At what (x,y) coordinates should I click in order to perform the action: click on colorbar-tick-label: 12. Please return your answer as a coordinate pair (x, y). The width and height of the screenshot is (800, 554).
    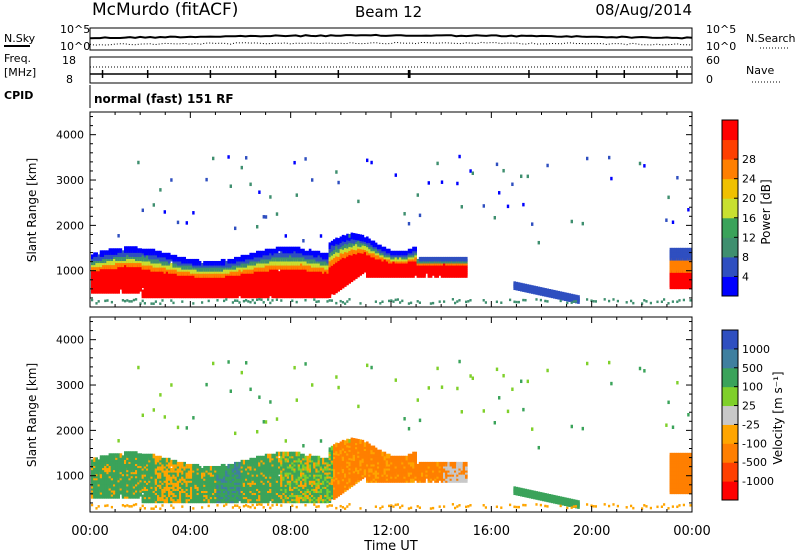
    Looking at the image, I should click on (749, 237).